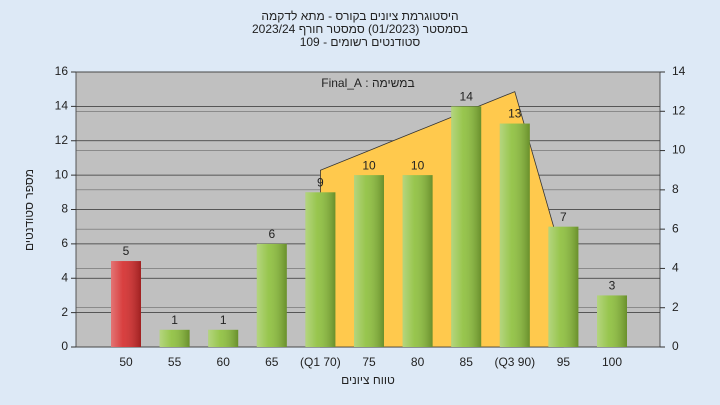  I want to click on y-tick-label: 16, so click(62, 71).